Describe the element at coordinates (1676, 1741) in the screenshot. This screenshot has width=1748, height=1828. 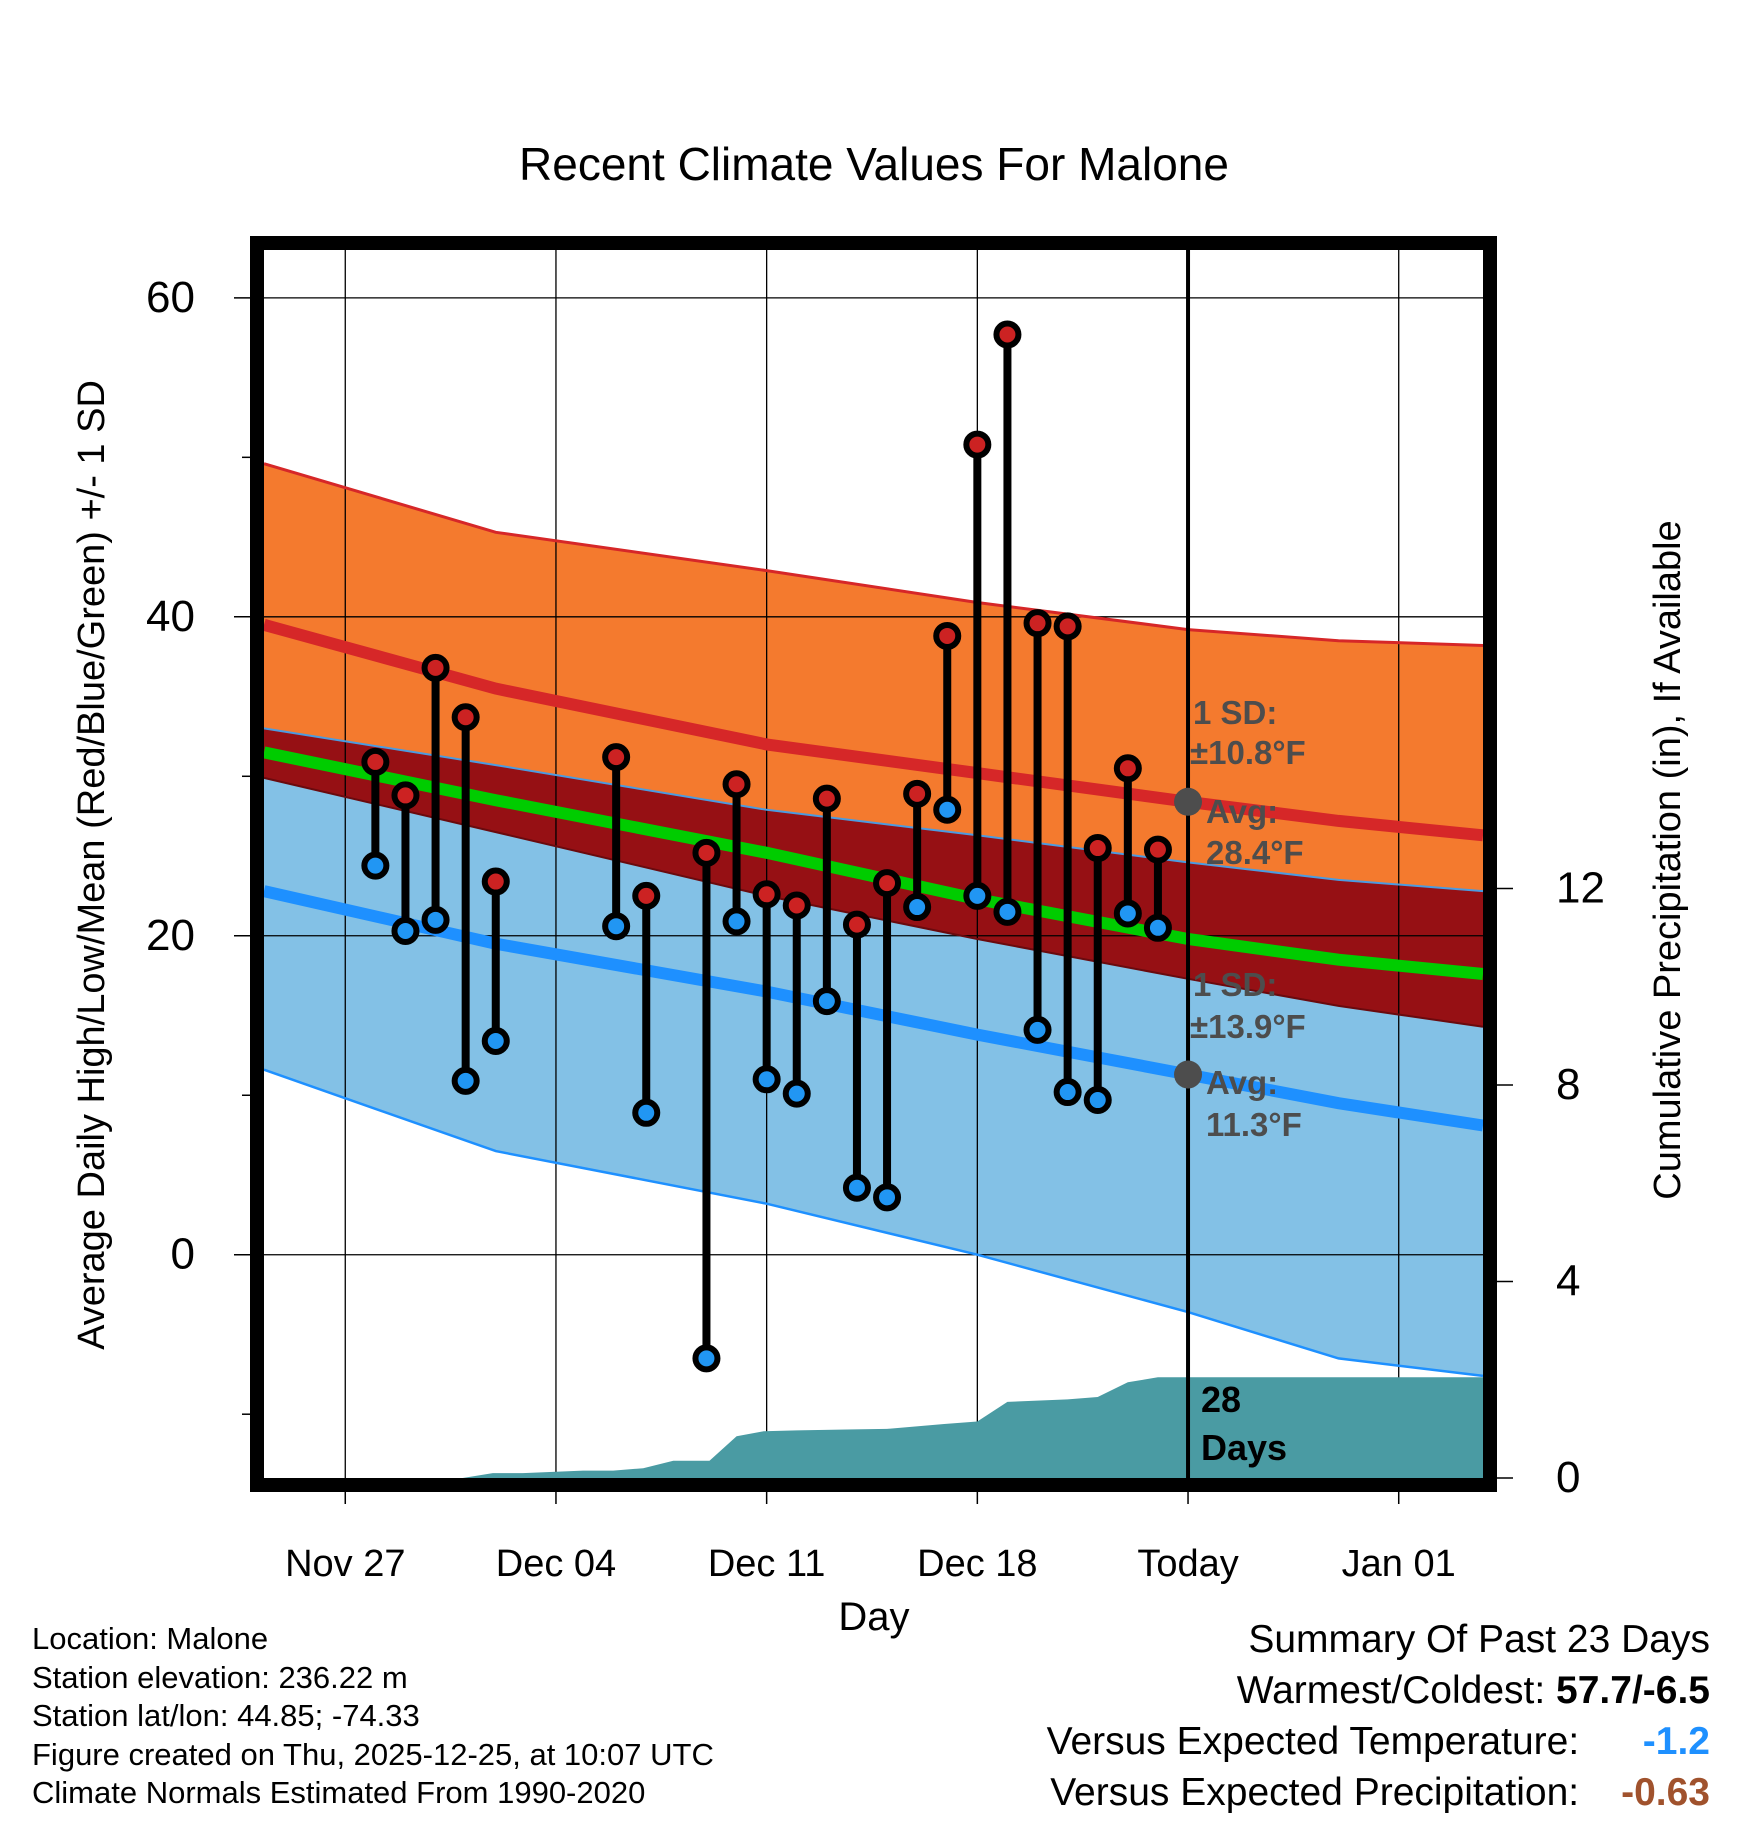
I see `temp-value: -1.2` at that location.